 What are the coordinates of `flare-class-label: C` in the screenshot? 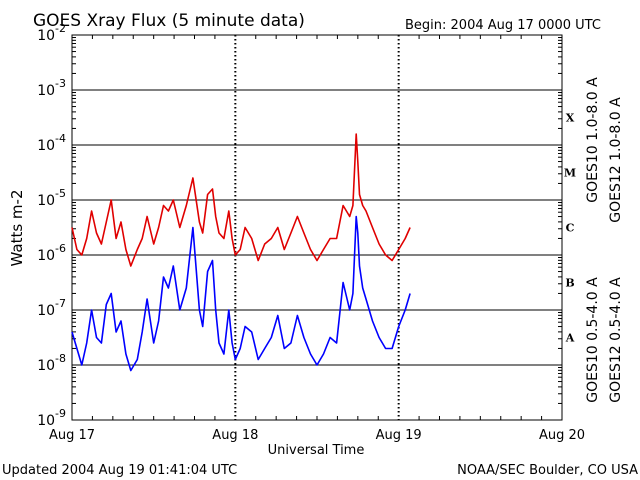 It's located at (570, 228).